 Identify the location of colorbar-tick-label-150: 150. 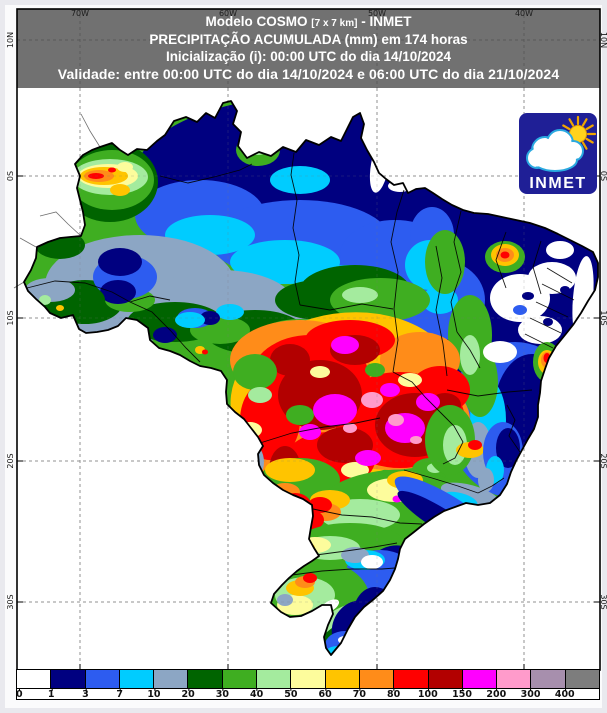
(462, 694).